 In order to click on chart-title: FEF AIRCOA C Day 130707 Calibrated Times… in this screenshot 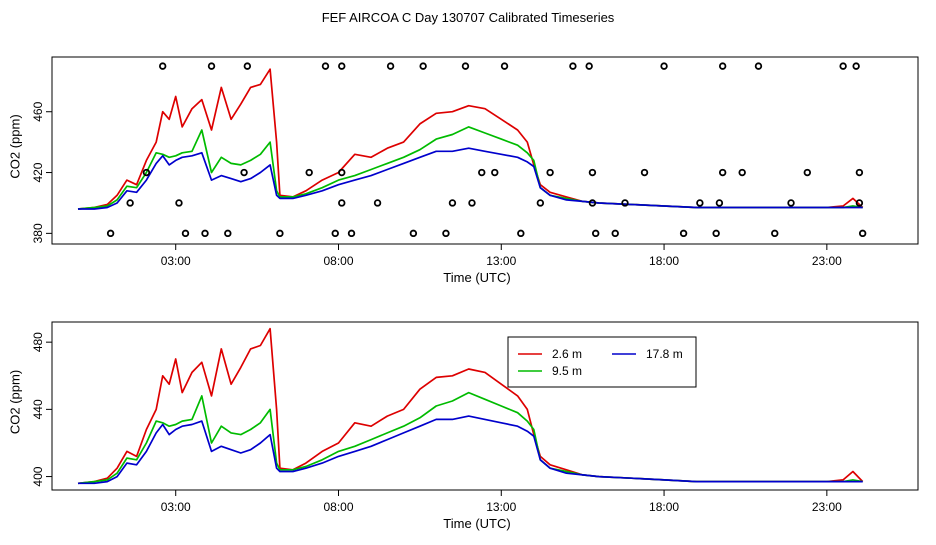, I will do `click(468, 17)`.